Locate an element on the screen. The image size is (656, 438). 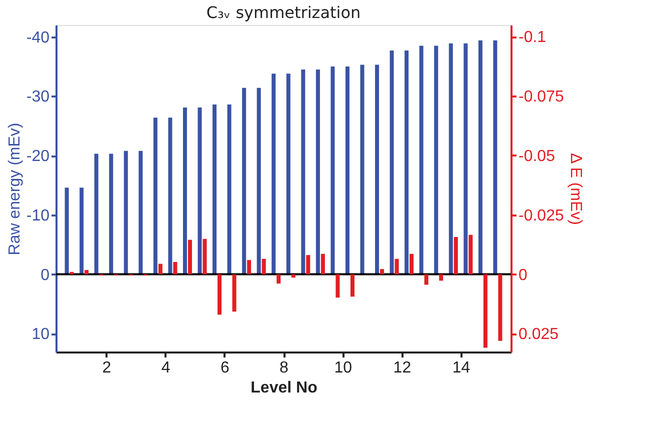
y2-tick-label: 0.025 is located at coordinates (538, 335).